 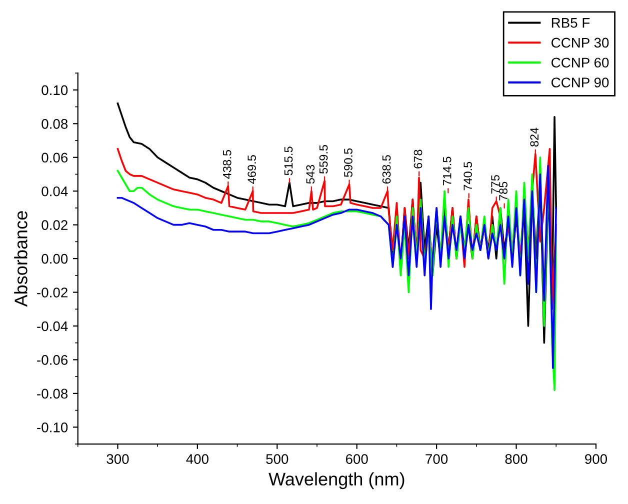 What do you see at coordinates (596, 459) in the screenshot?
I see `x-tick-label: 900` at bounding box center [596, 459].